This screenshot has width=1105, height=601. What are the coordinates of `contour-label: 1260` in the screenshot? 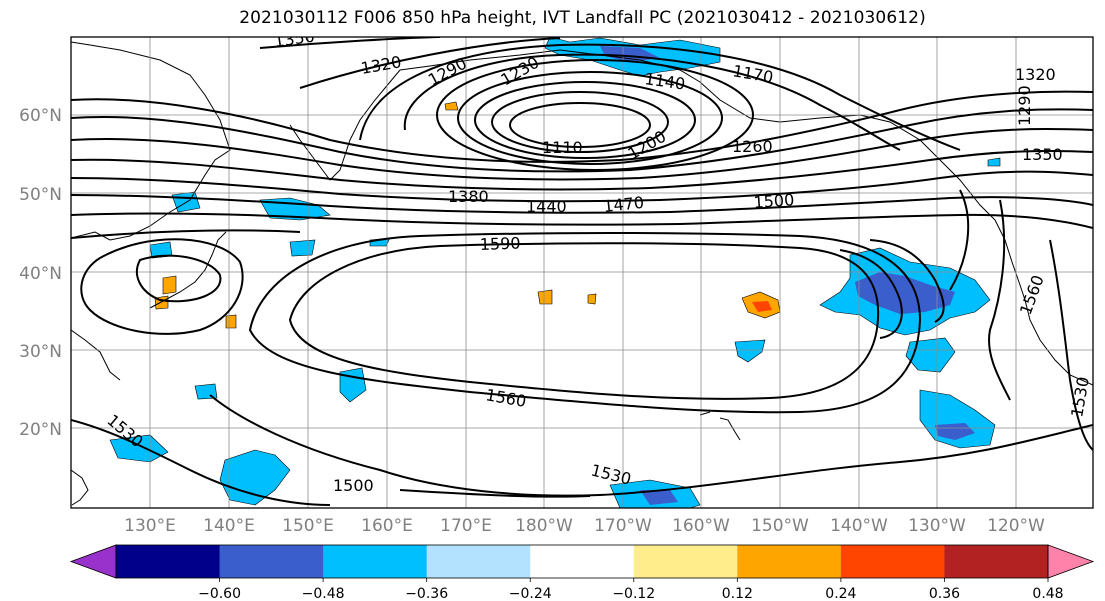 It's located at (752, 146).